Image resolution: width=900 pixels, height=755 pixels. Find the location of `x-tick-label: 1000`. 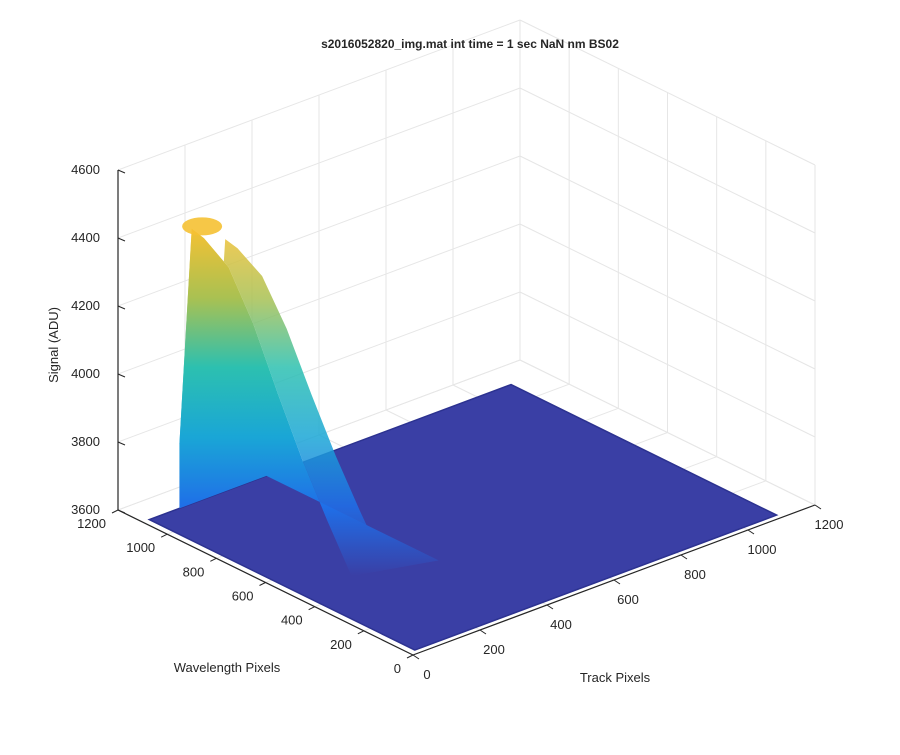

x-tick-label: 1000 is located at coordinates (762, 549).